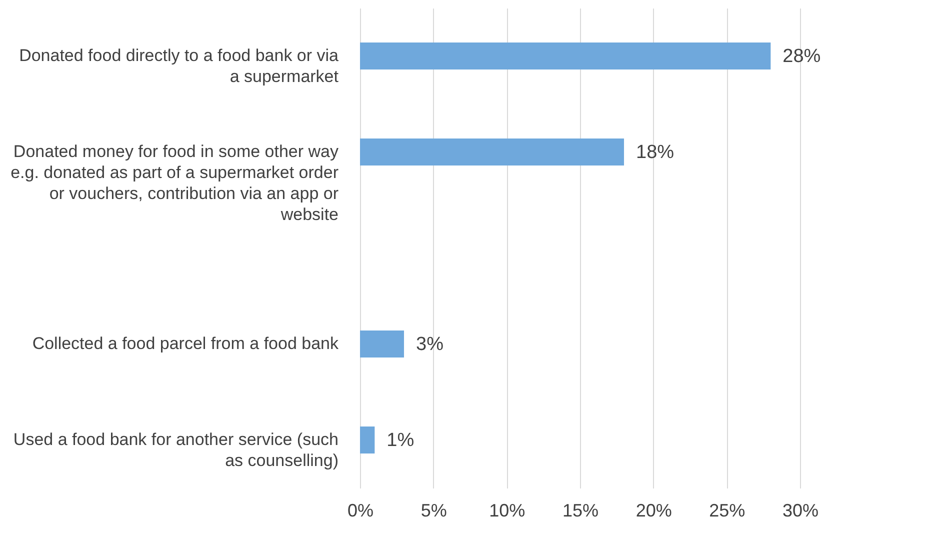  Describe the element at coordinates (175, 450) in the screenshot. I see `y-tick-label: Used a food bank for another service (such as counselling)` at that location.